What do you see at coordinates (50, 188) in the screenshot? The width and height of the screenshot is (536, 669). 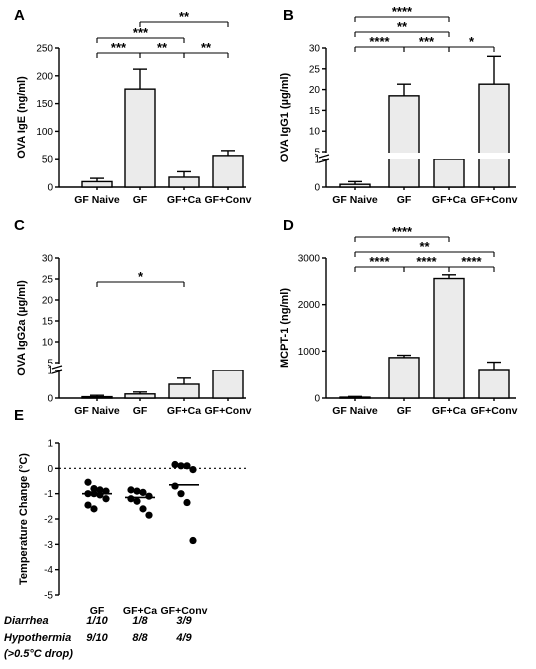 I see `y-tick-label-a: 0` at bounding box center [50, 188].